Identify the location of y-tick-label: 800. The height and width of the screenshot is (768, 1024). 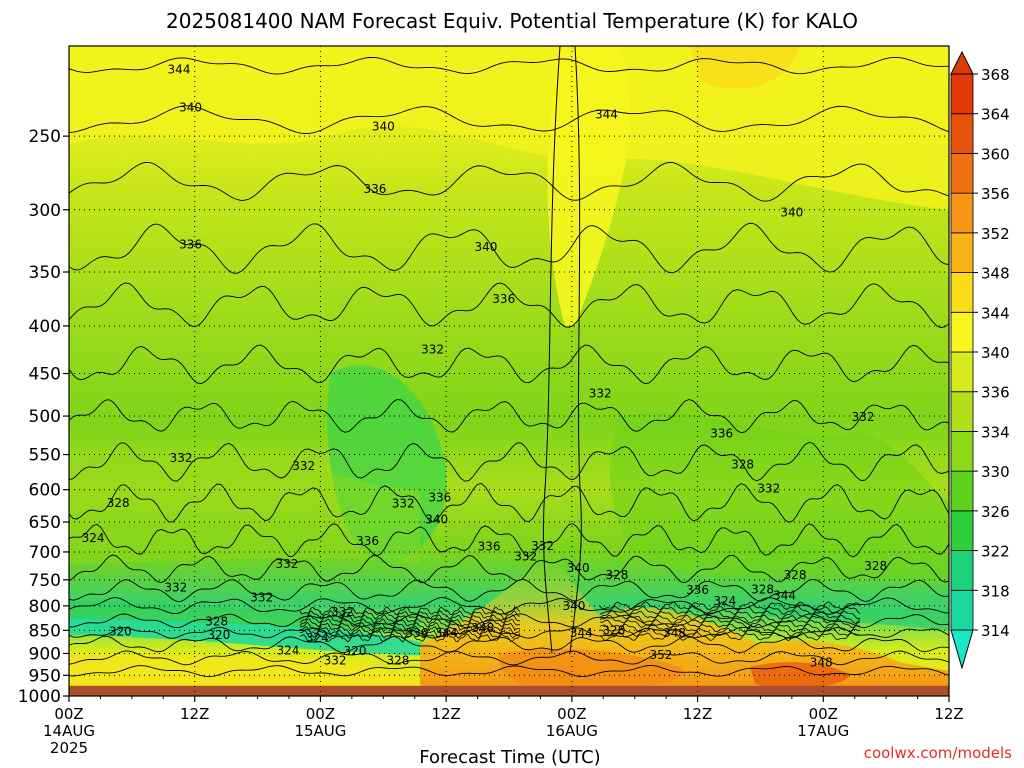
(45, 607).